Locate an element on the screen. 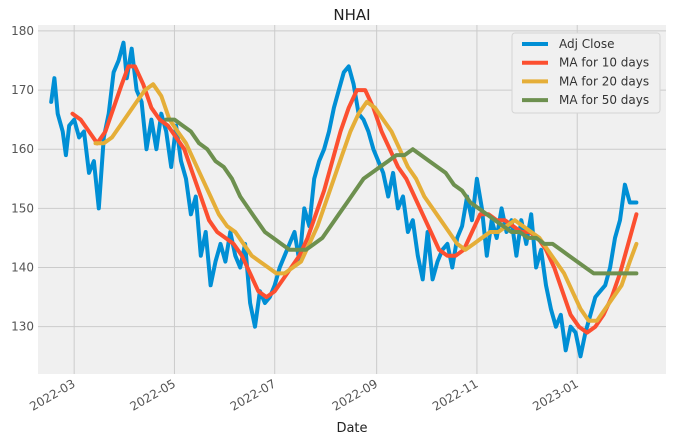  legend-label: Adj Close is located at coordinates (586, 44).